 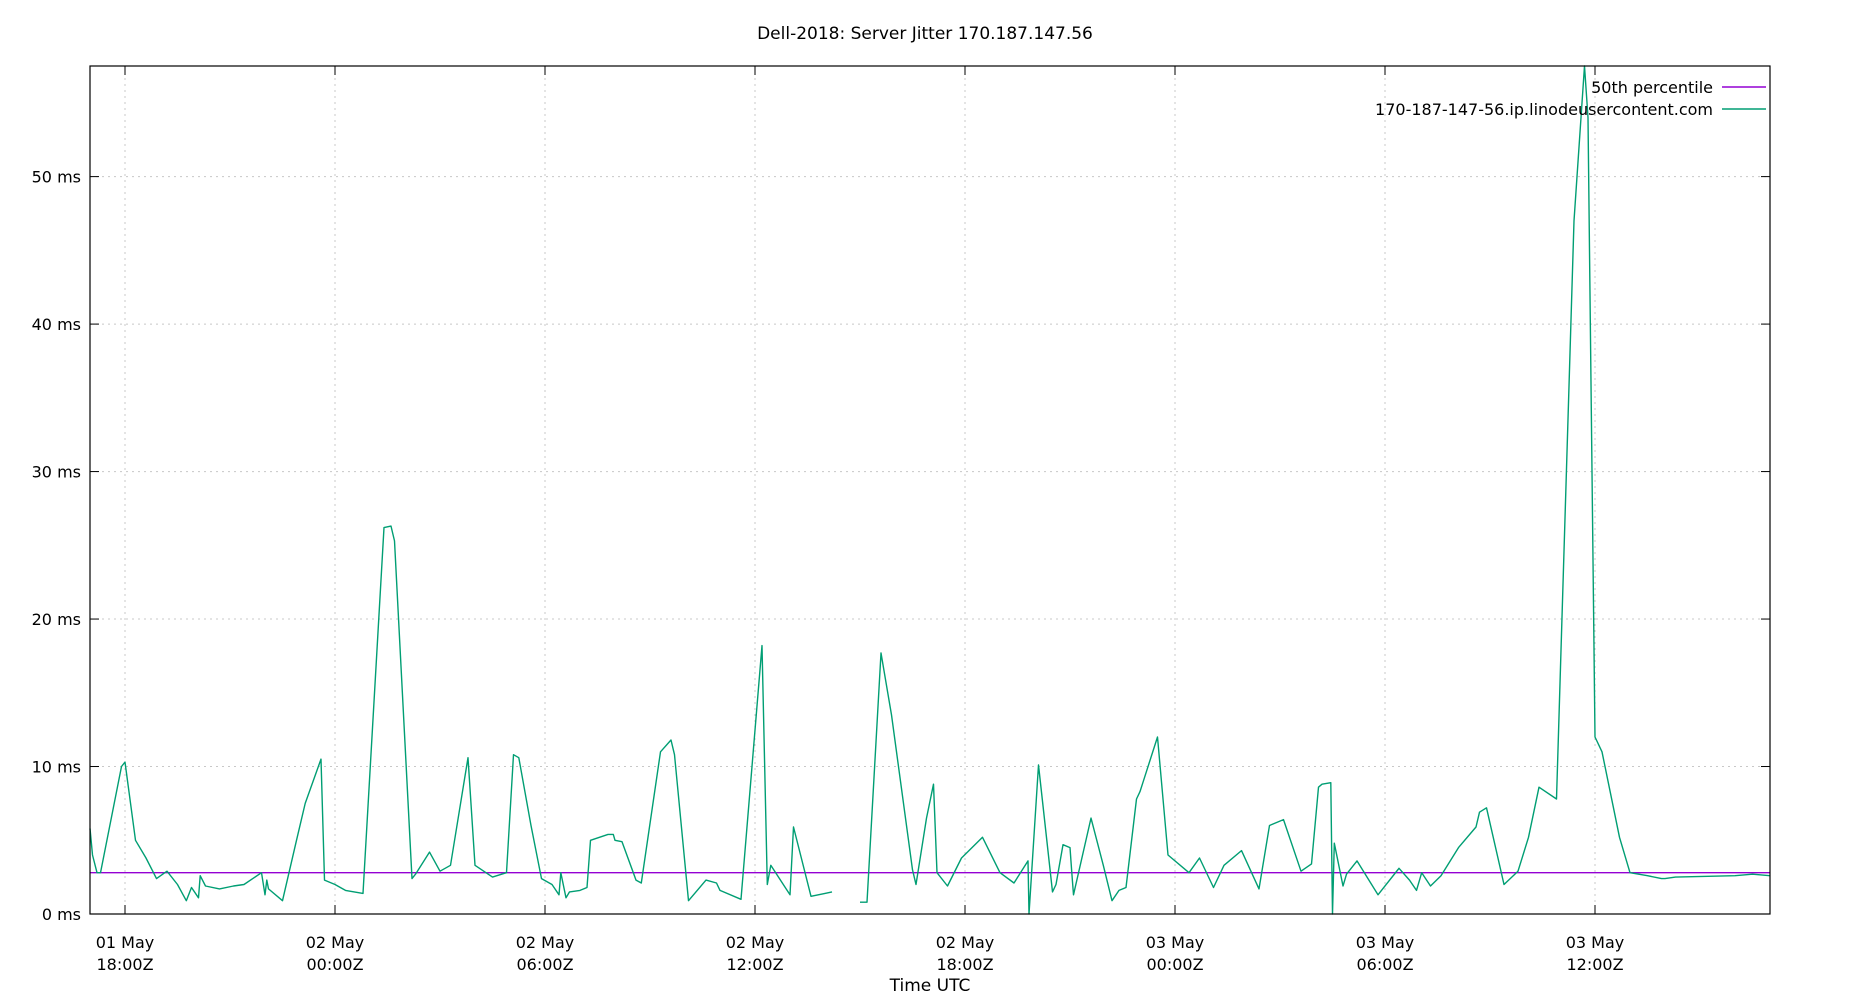 I want to click on y-tick-label: 0 ms, so click(x=61, y=914).